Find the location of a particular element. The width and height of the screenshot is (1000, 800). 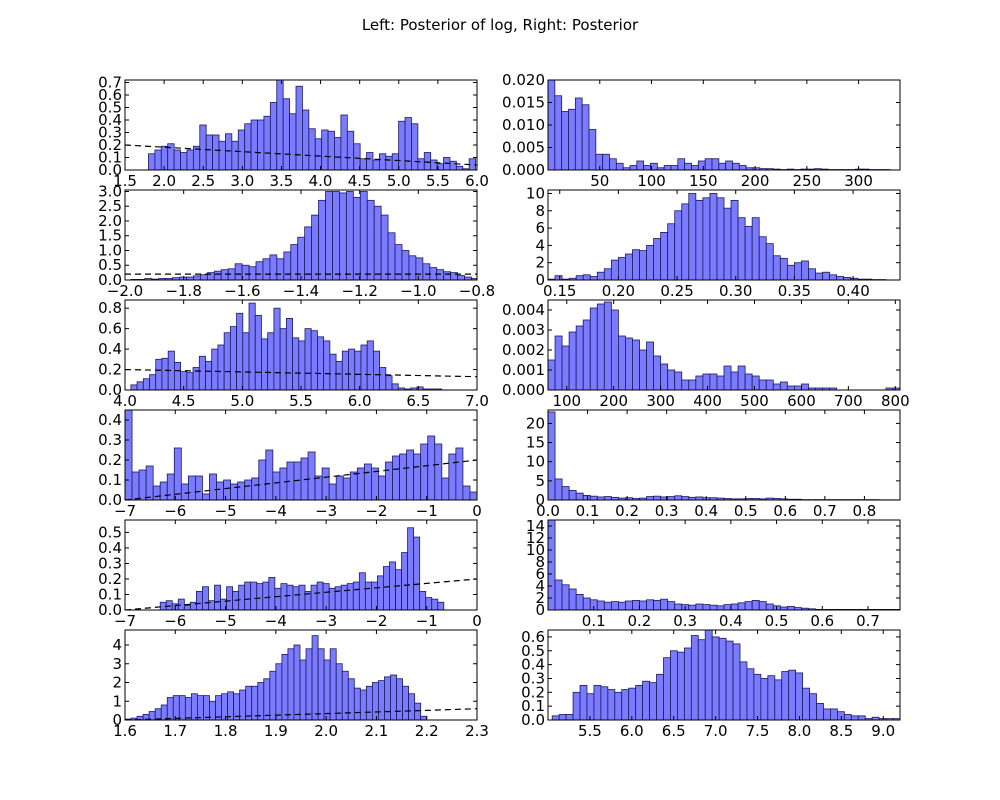

y-tick-label: 2 is located at coordinates (540, 263).